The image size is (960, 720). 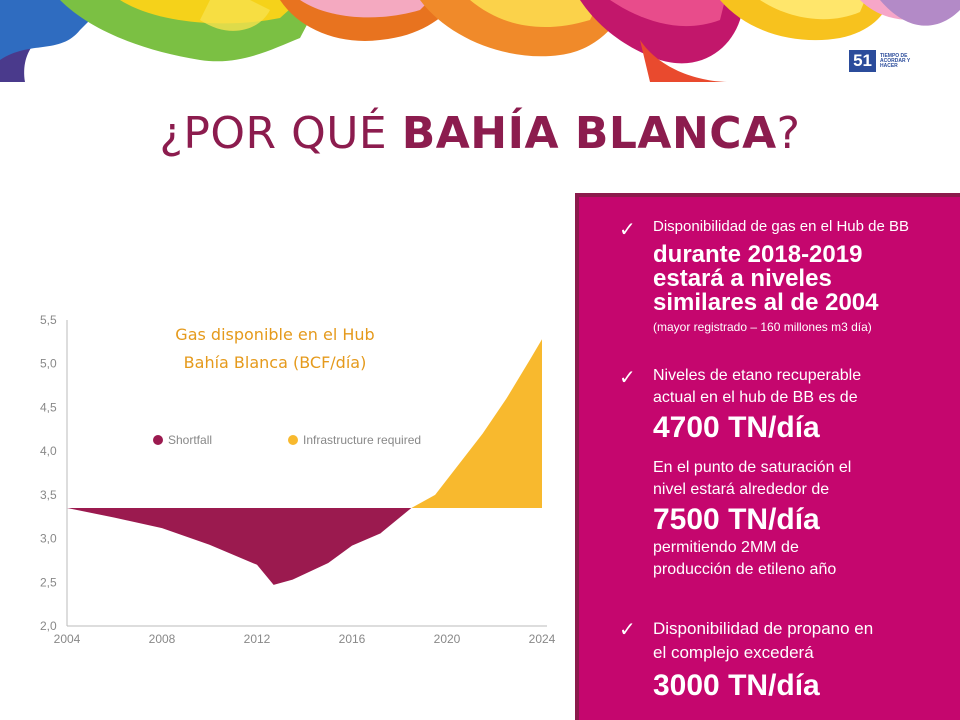 I want to click on item3-value: 3000 TN/día, so click(x=736, y=685).